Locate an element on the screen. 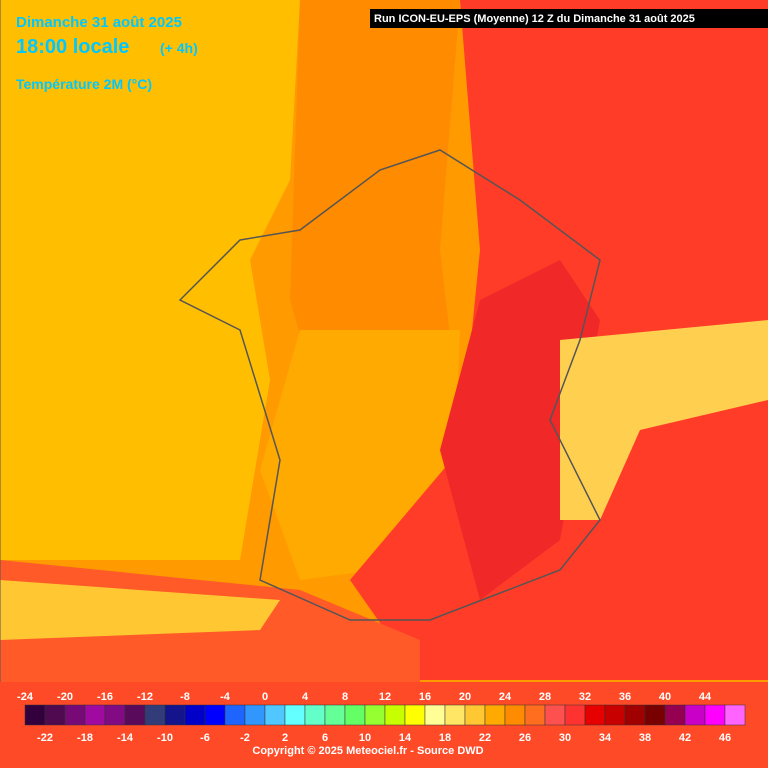  legend-label: 8 is located at coordinates (345, 697).